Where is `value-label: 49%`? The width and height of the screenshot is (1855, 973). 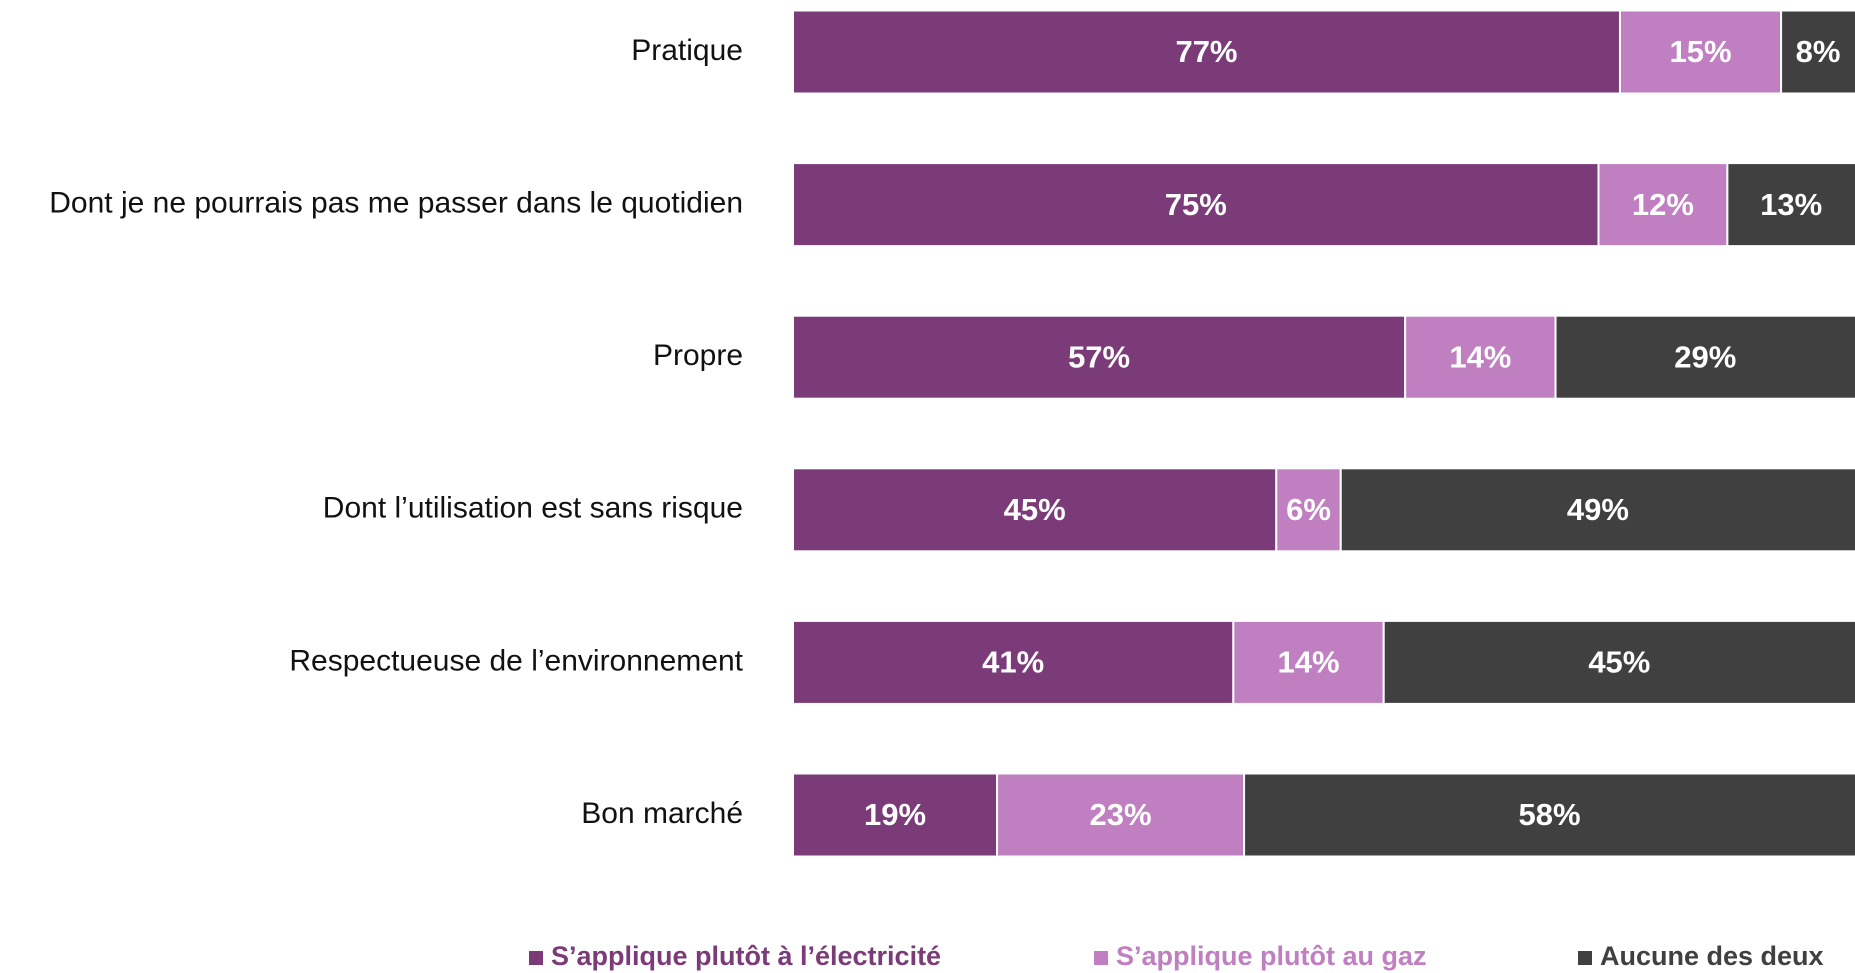 value-label: 49% is located at coordinates (1598, 509).